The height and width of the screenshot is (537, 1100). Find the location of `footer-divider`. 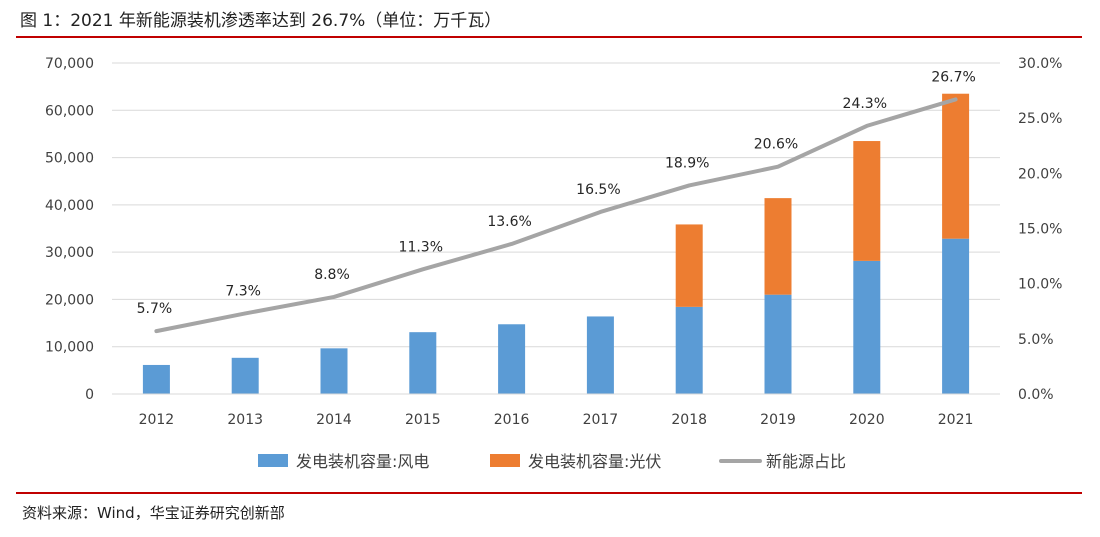

footer-divider is located at coordinates (549, 493).